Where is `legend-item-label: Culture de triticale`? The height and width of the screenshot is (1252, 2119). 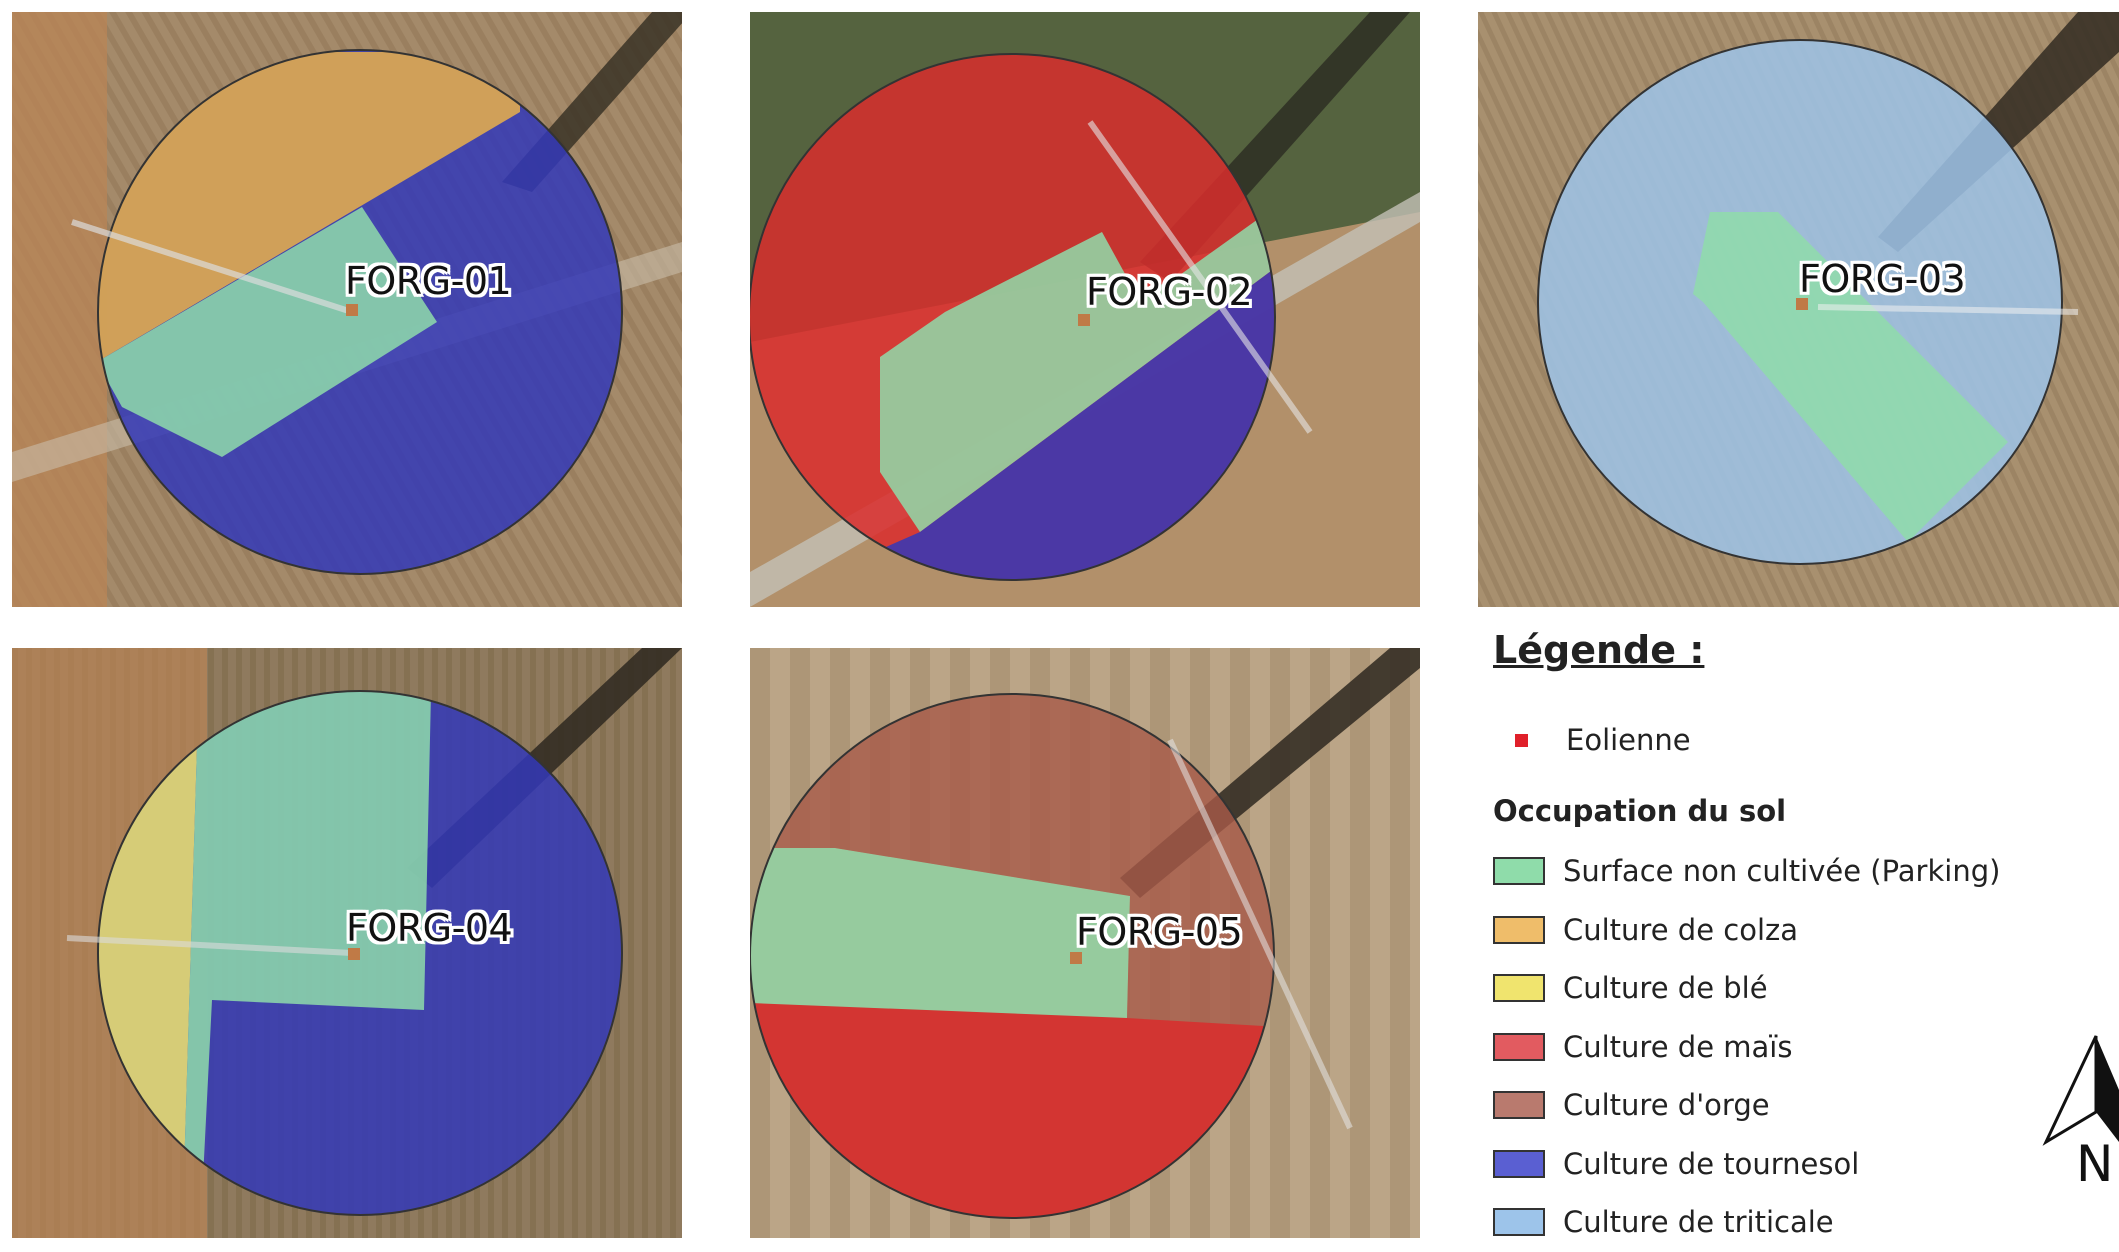 legend-item-label: Culture de triticale is located at coordinates (1698, 1222).